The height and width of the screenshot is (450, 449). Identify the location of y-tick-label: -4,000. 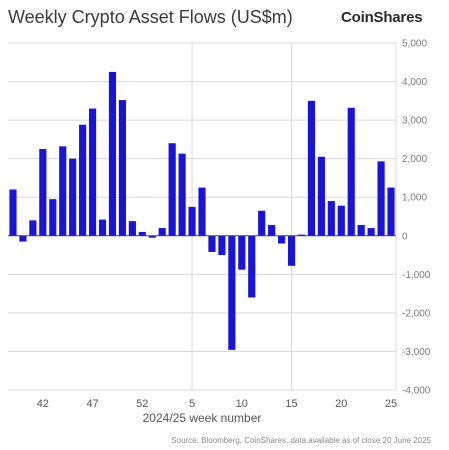
(416, 391).